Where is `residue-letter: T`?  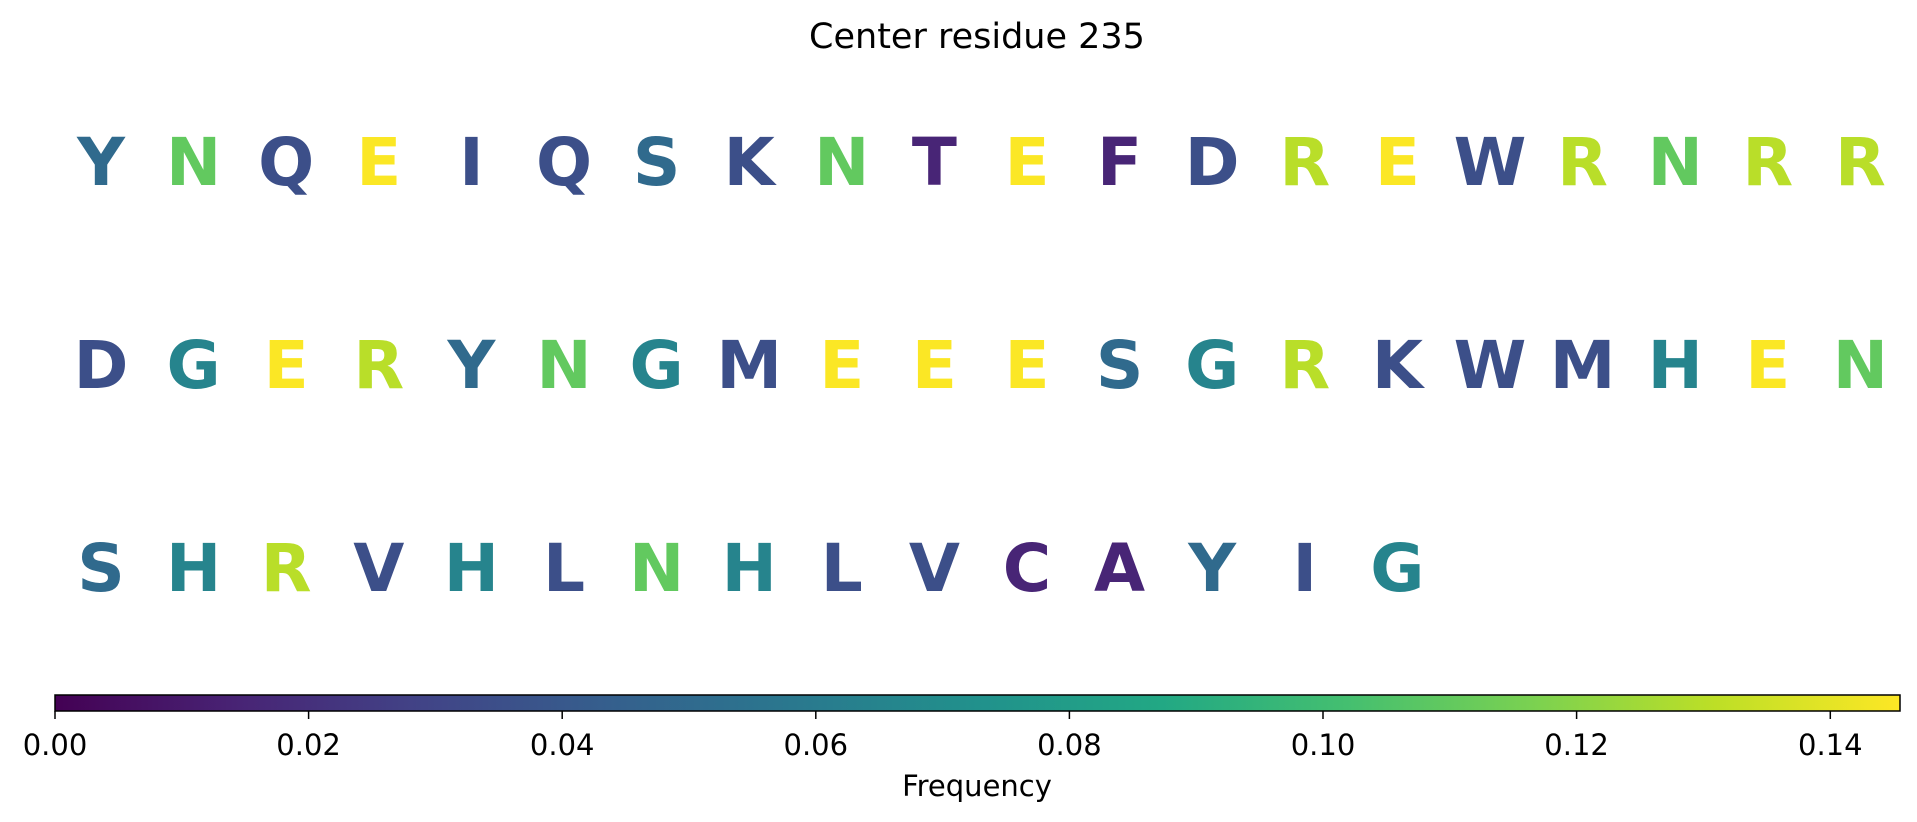
residue-letter: T is located at coordinates (934, 162).